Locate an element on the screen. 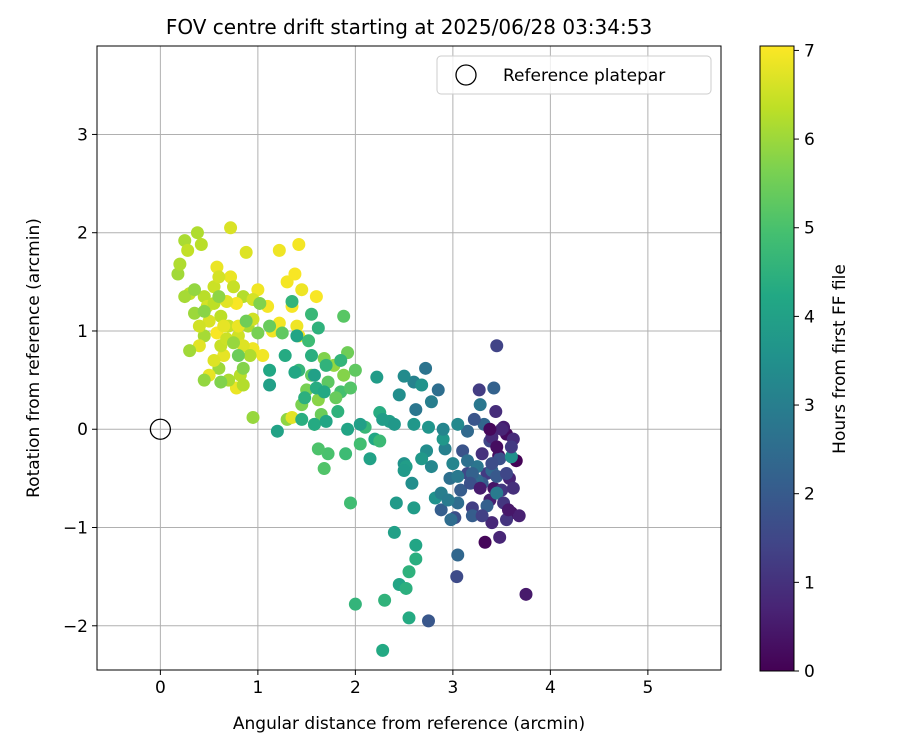 Image resolution: width=900 pixels, height=750 pixels. colorbar-tick-label: 6 is located at coordinates (809, 140).